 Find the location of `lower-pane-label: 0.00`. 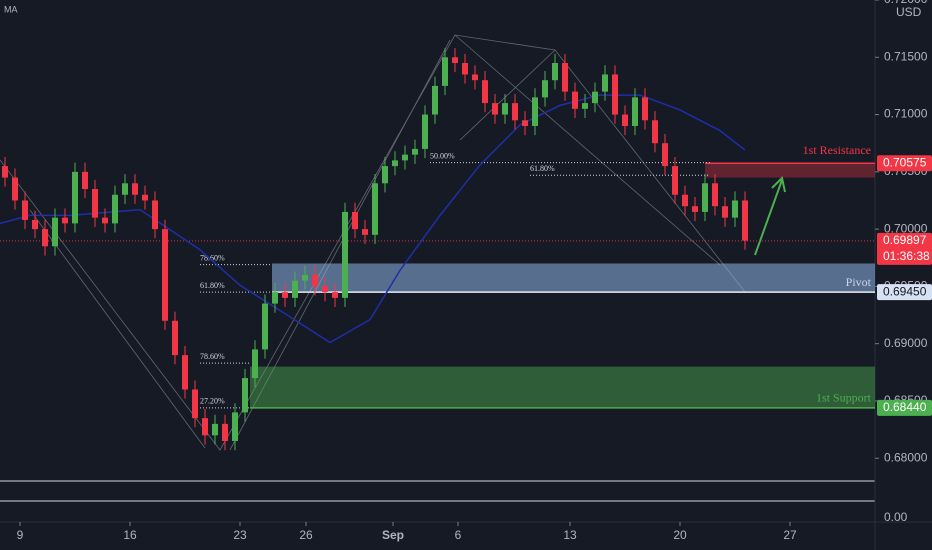

lower-pane-label: 0.00 is located at coordinates (896, 517).